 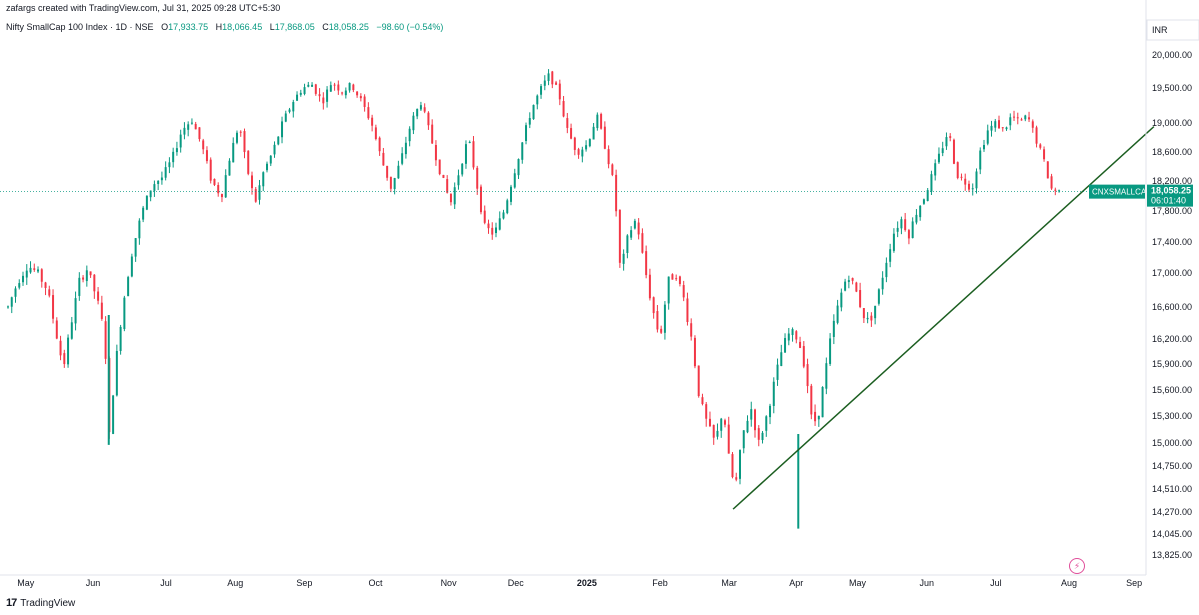 I want to click on tradingview-logo: 17, so click(x=11, y=603).